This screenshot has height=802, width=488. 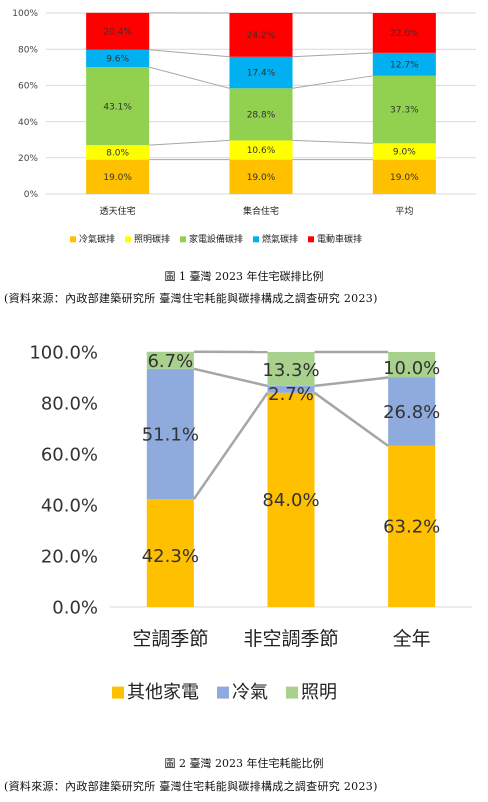 What do you see at coordinates (170, 556) in the screenshot?
I see `data-label: 42.3%` at bounding box center [170, 556].